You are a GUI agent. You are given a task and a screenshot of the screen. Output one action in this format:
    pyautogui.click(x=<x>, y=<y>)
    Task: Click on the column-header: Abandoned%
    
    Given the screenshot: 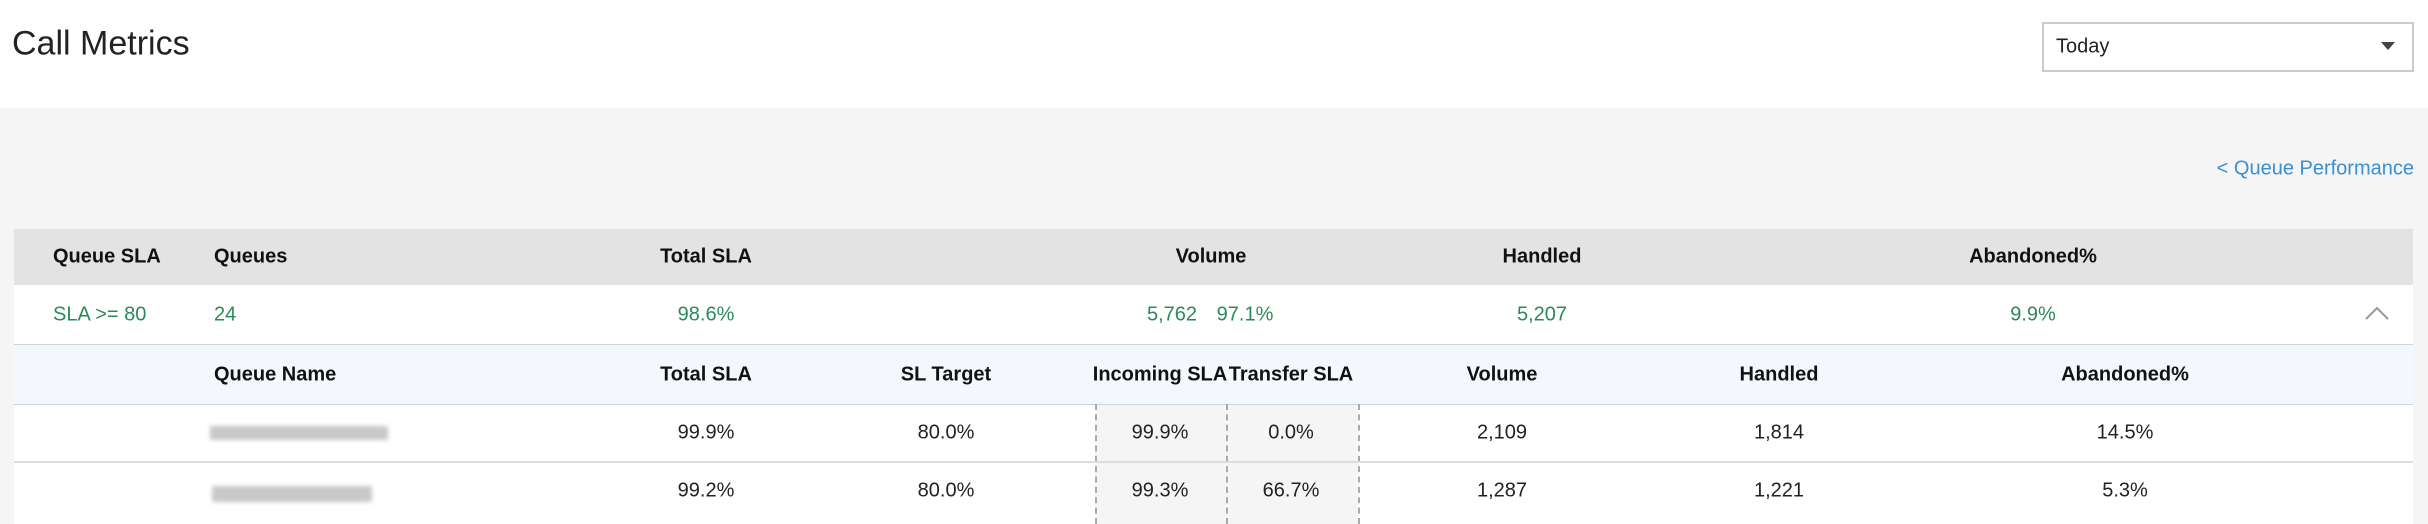 What is the action you would take?
    pyautogui.click(x=2033, y=256)
    